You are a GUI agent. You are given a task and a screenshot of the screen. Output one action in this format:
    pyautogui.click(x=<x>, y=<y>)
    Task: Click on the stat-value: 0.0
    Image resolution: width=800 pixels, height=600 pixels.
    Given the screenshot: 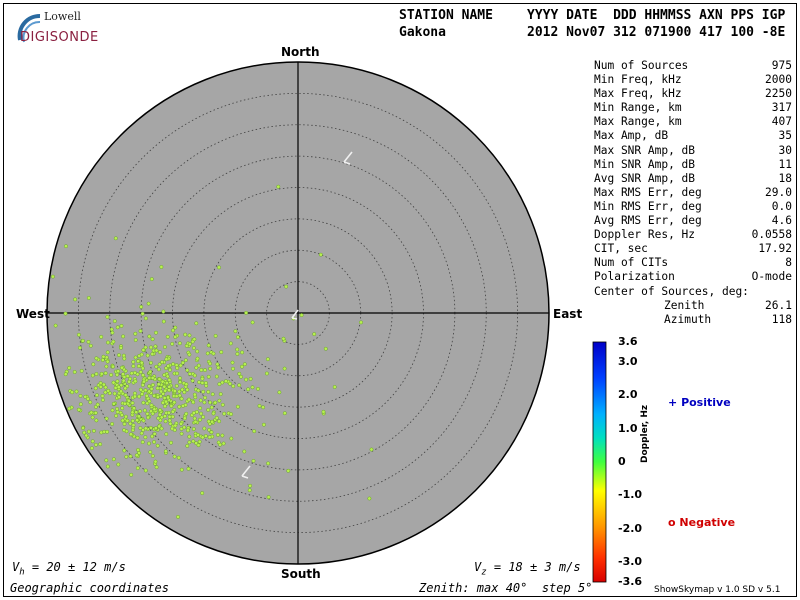 What is the action you would take?
    pyautogui.click(x=781, y=206)
    